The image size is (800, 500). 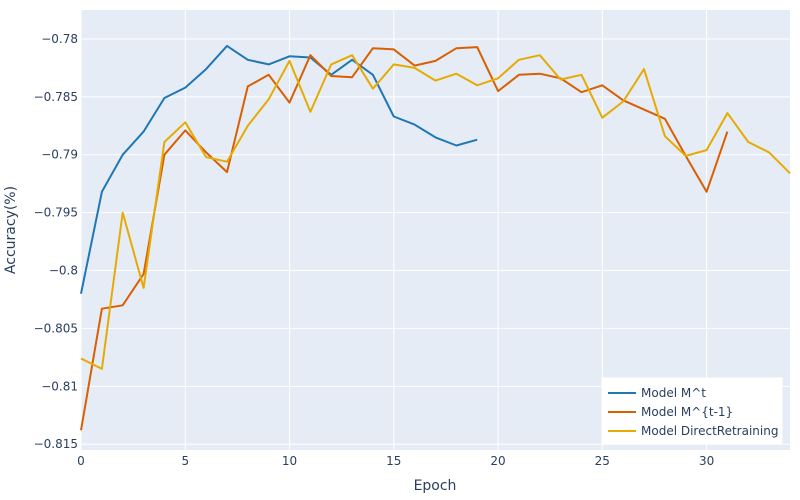 I want to click on y-tick-label: −0.79, so click(x=59, y=155).